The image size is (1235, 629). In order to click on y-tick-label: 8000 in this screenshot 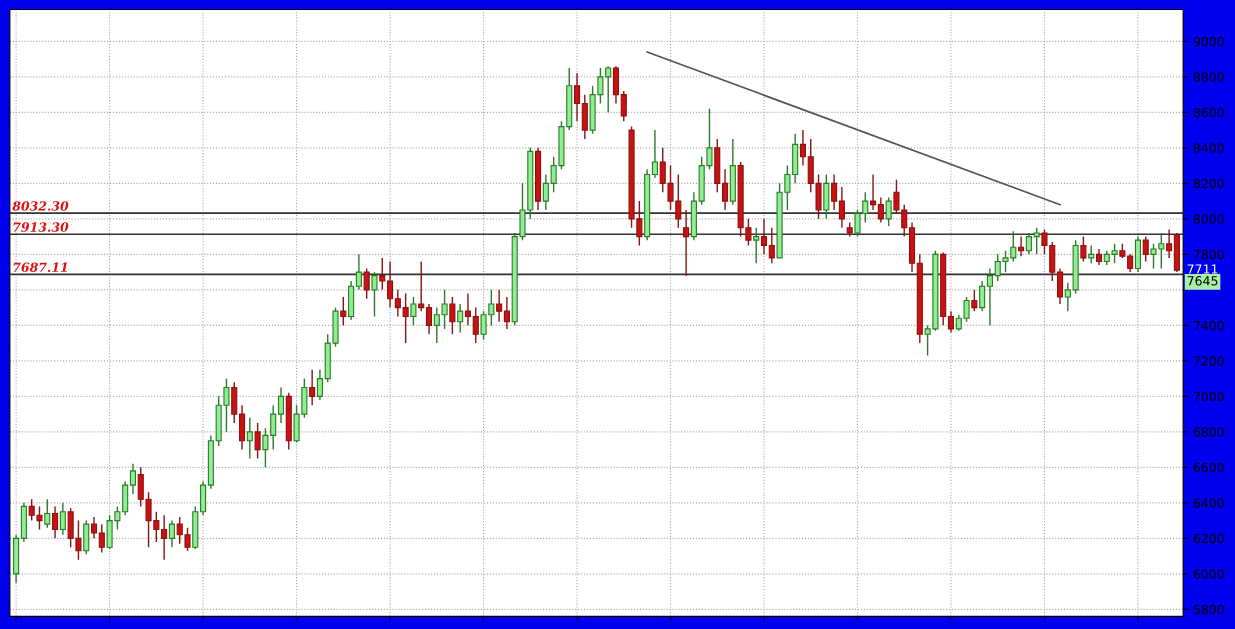, I will do `click(1208, 219)`.